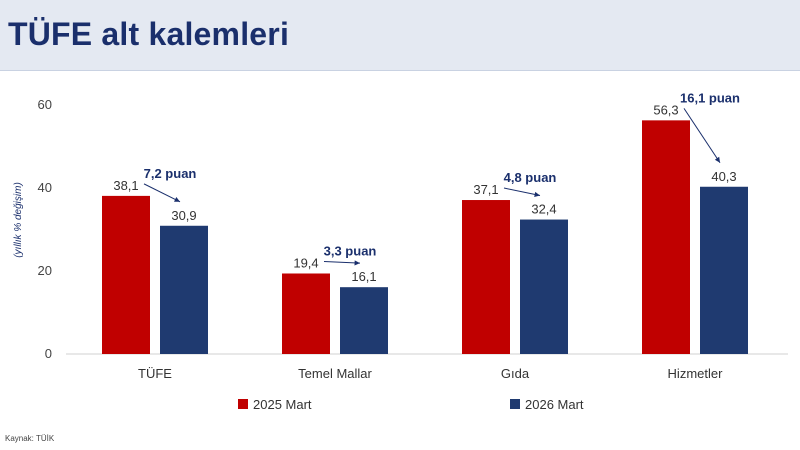 This screenshot has height=450, width=800. I want to click on data-label-2026: 32,4, so click(543, 209).